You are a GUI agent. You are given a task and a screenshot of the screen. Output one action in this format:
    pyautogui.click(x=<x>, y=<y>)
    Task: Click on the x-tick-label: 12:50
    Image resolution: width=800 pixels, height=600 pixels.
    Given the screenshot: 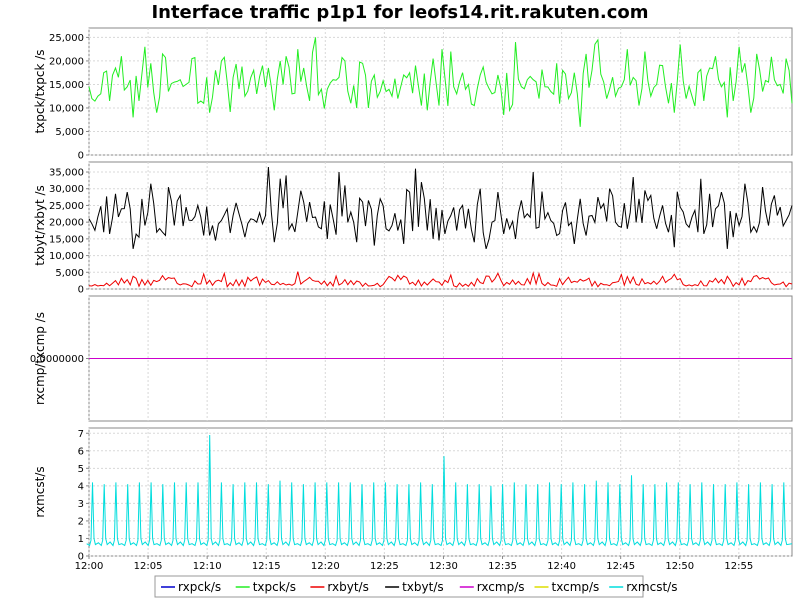 What is the action you would take?
    pyautogui.click(x=679, y=566)
    